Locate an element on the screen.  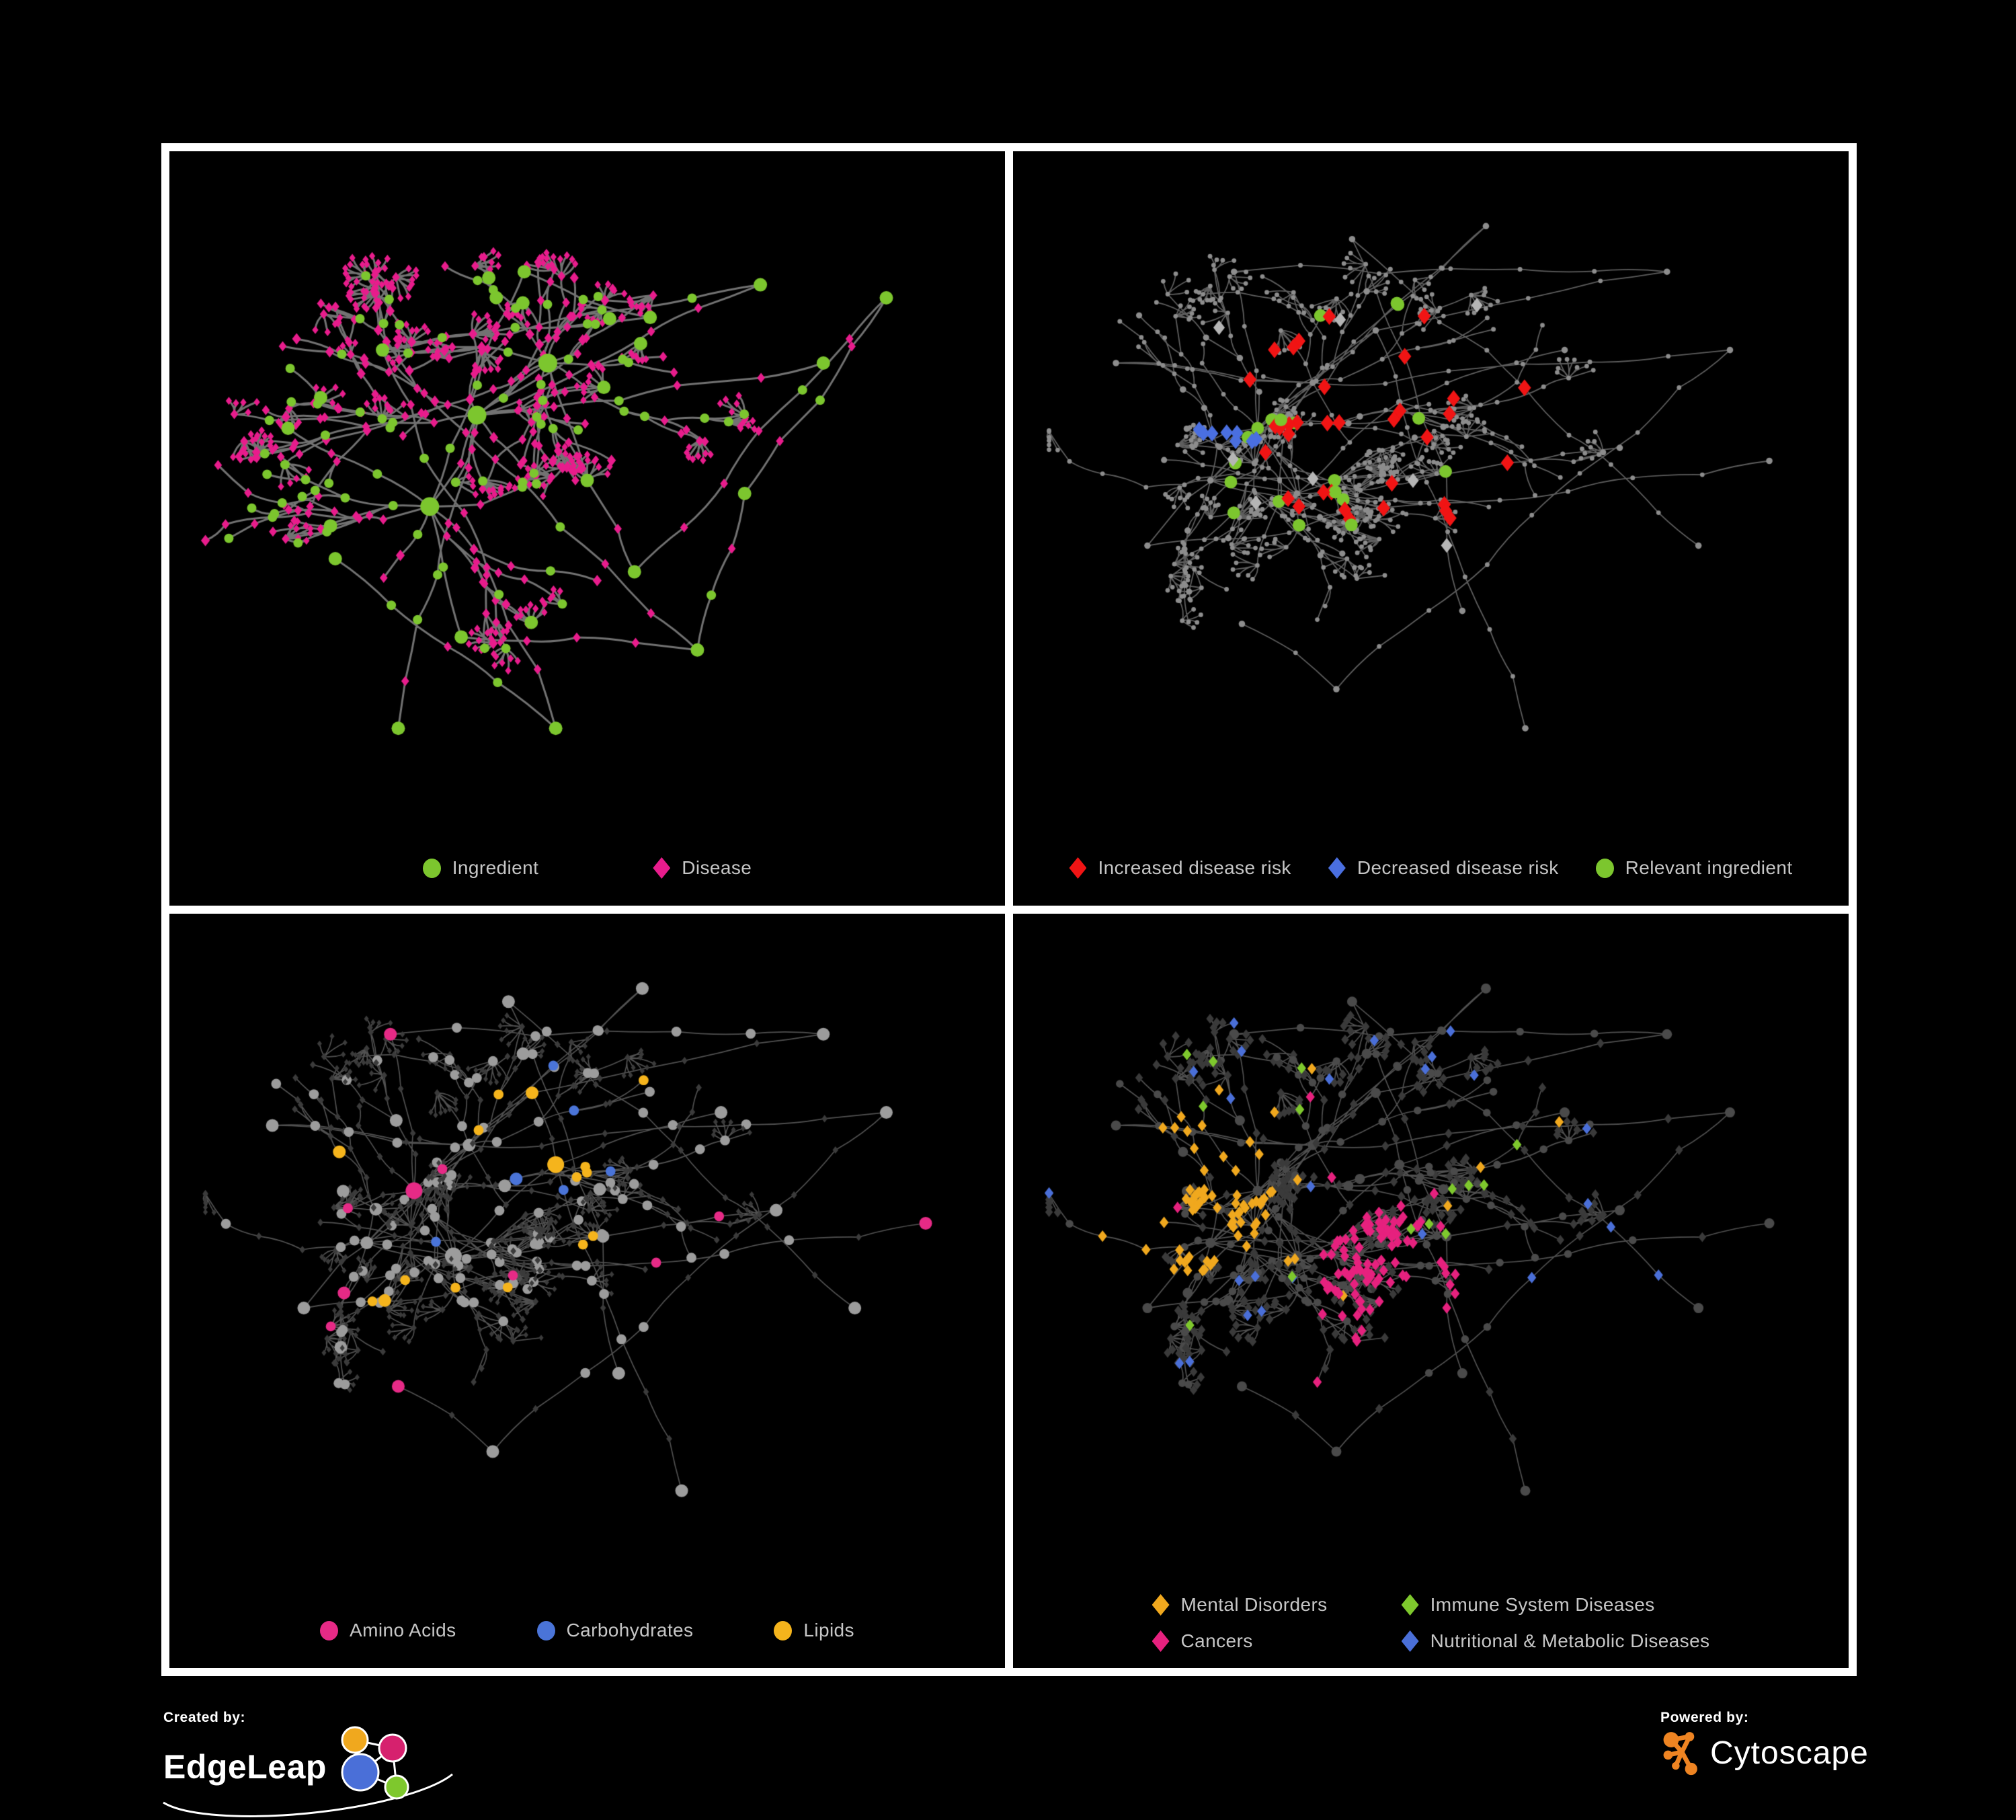
cytoscape-icon is located at coordinates (1680, 1754).